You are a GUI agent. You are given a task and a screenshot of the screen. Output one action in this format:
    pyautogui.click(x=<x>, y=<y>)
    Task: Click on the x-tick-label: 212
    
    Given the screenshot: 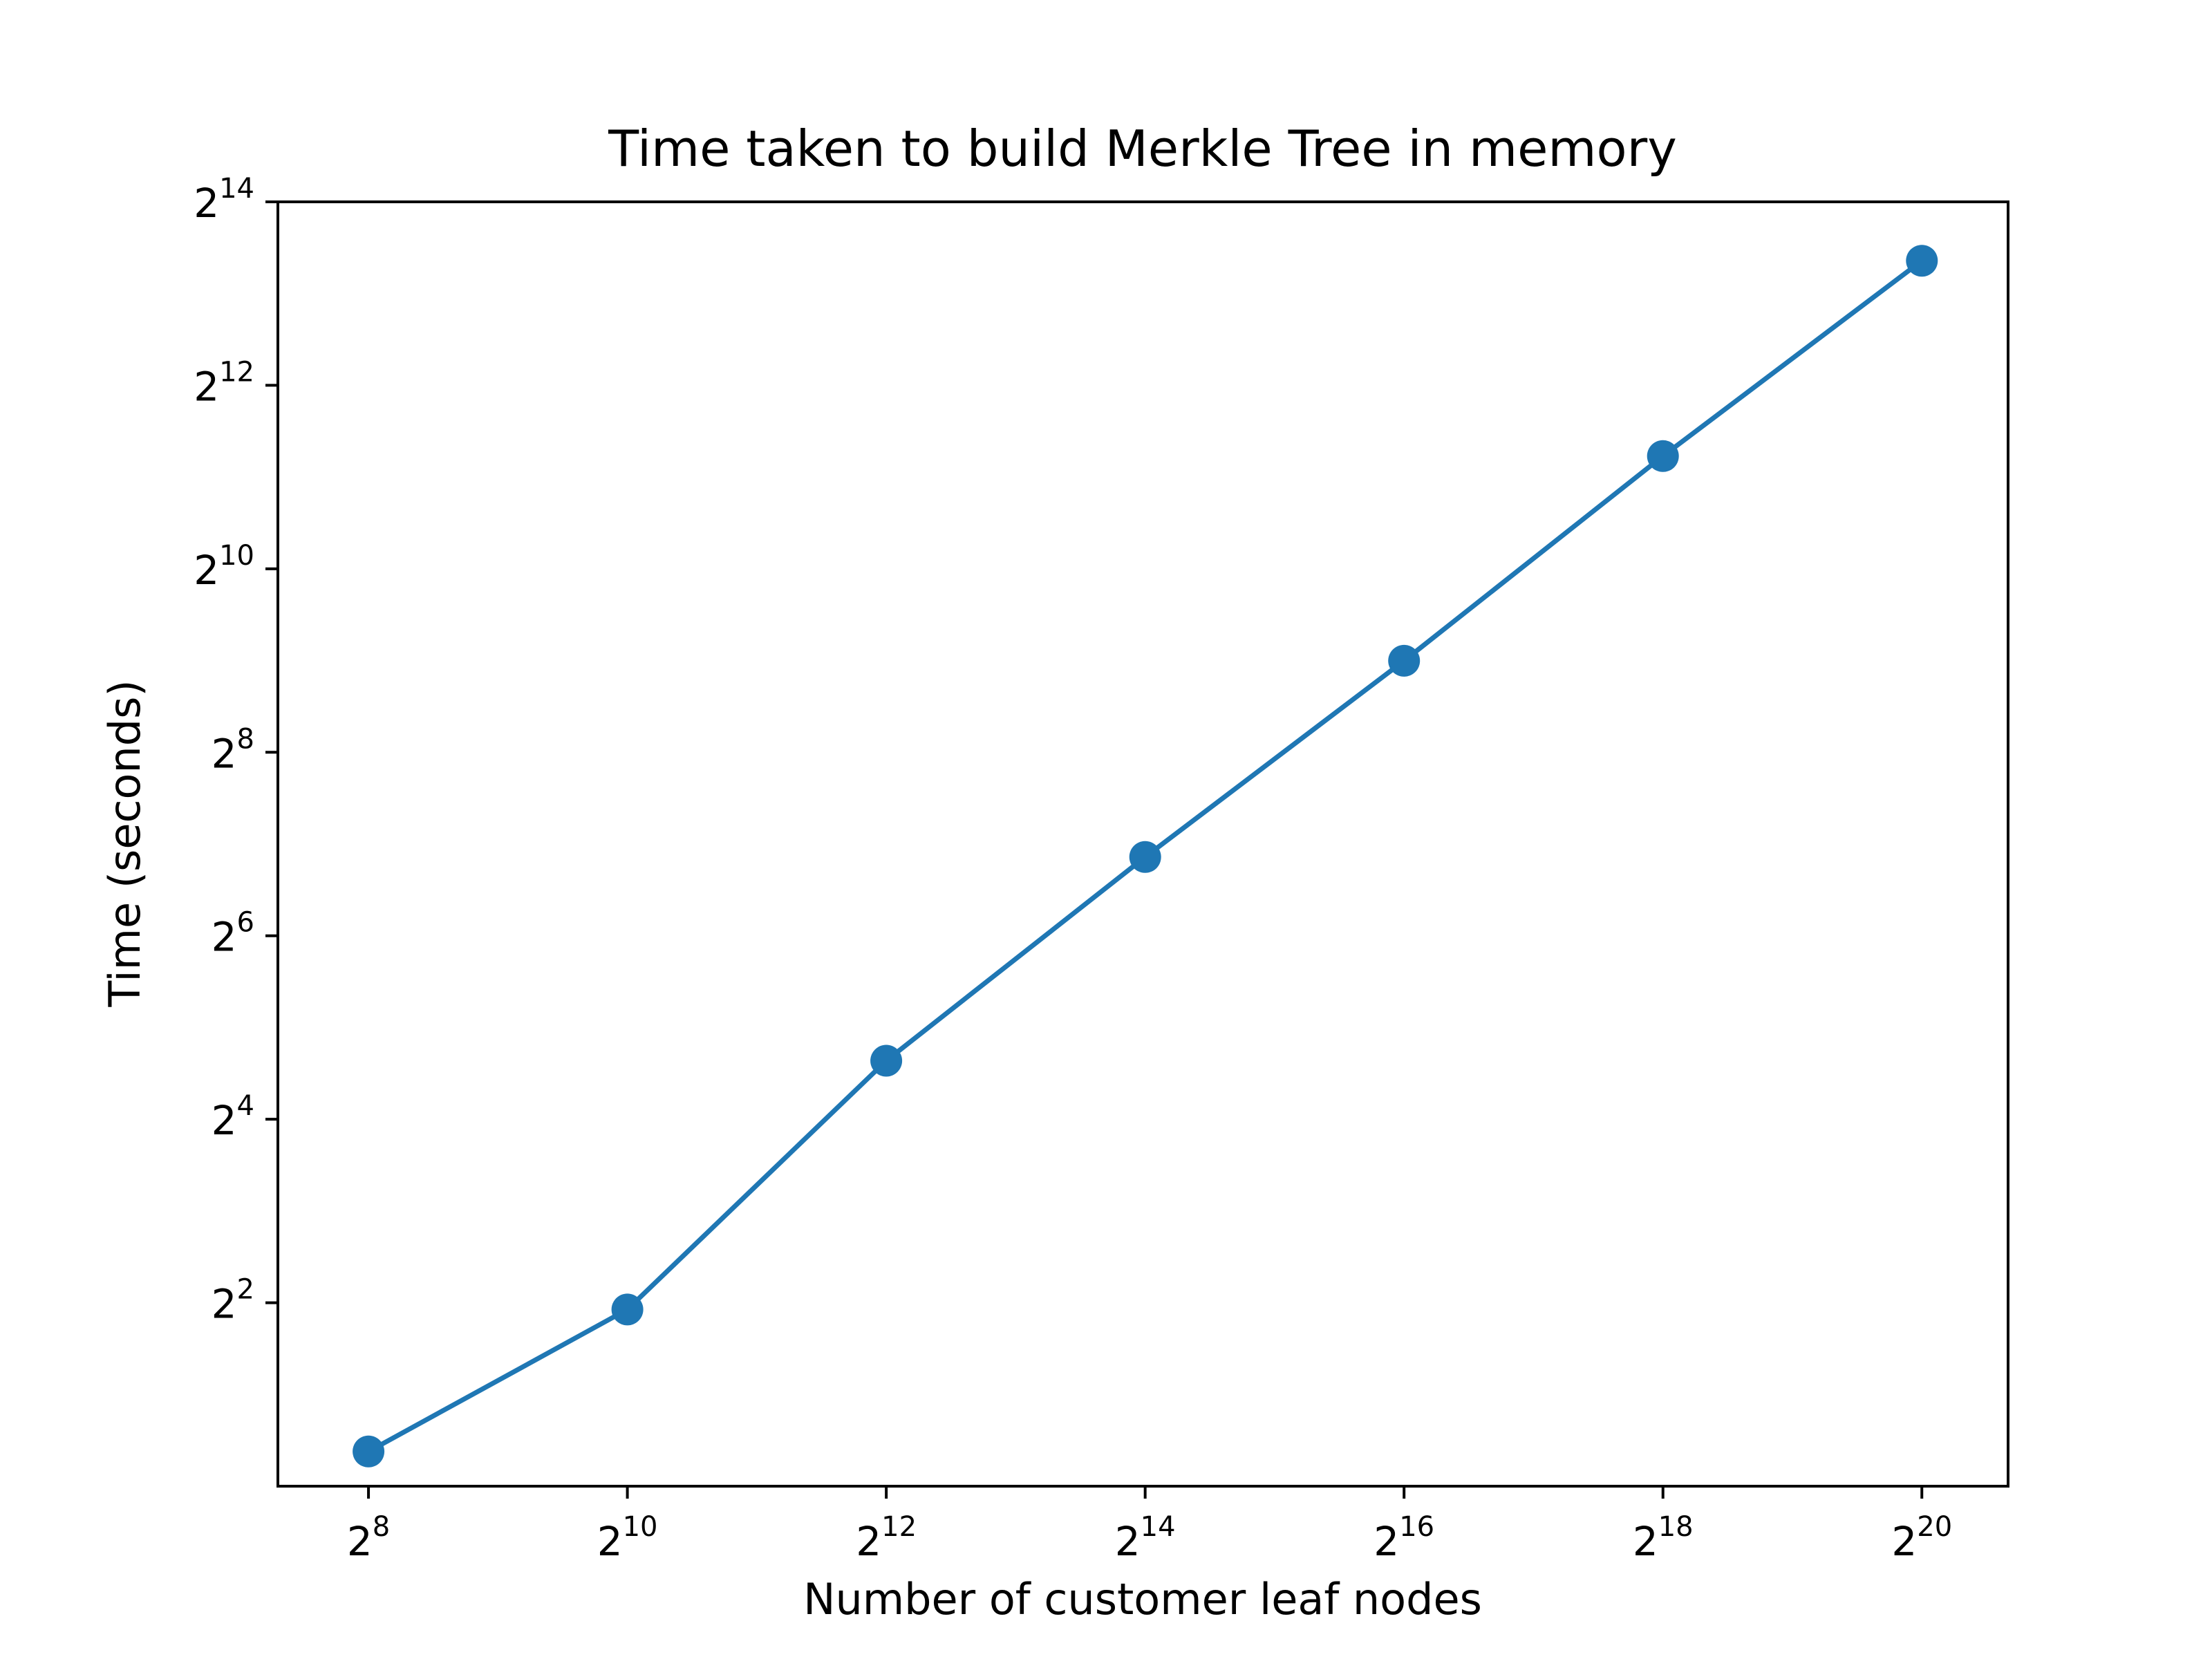 What is the action you would take?
    pyautogui.click(x=887, y=1538)
    